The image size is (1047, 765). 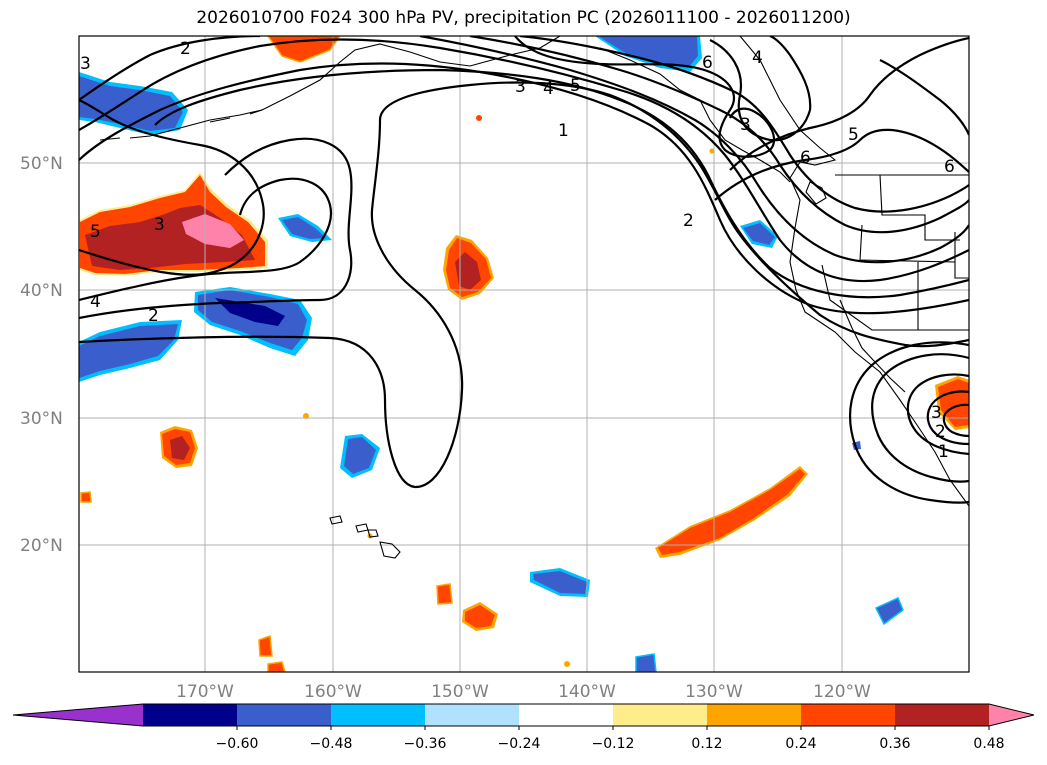 I want to click on lat-label-40n: 40°N, so click(x=41, y=291).